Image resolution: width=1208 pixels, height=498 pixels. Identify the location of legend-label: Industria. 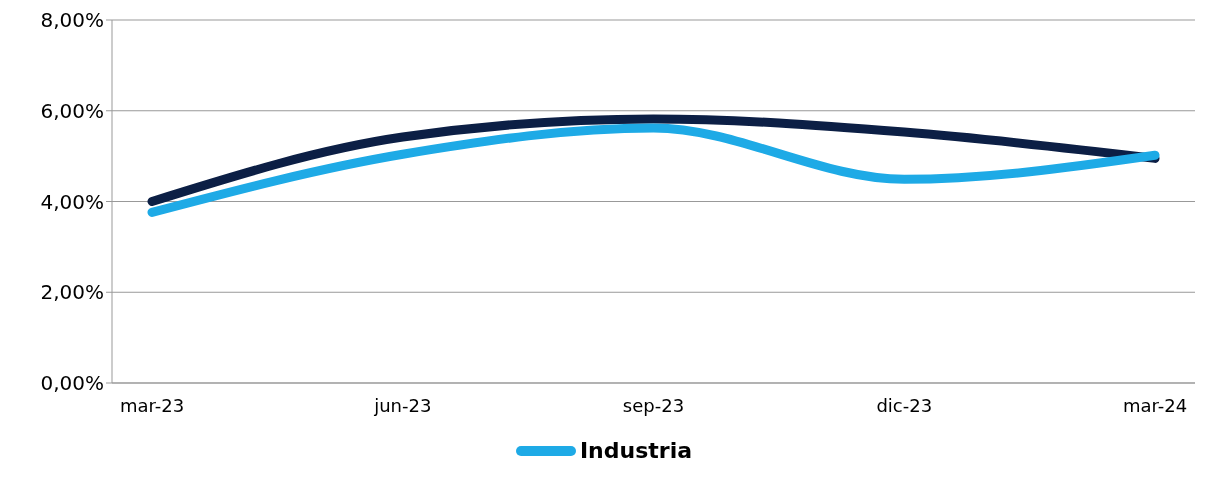
(636, 450).